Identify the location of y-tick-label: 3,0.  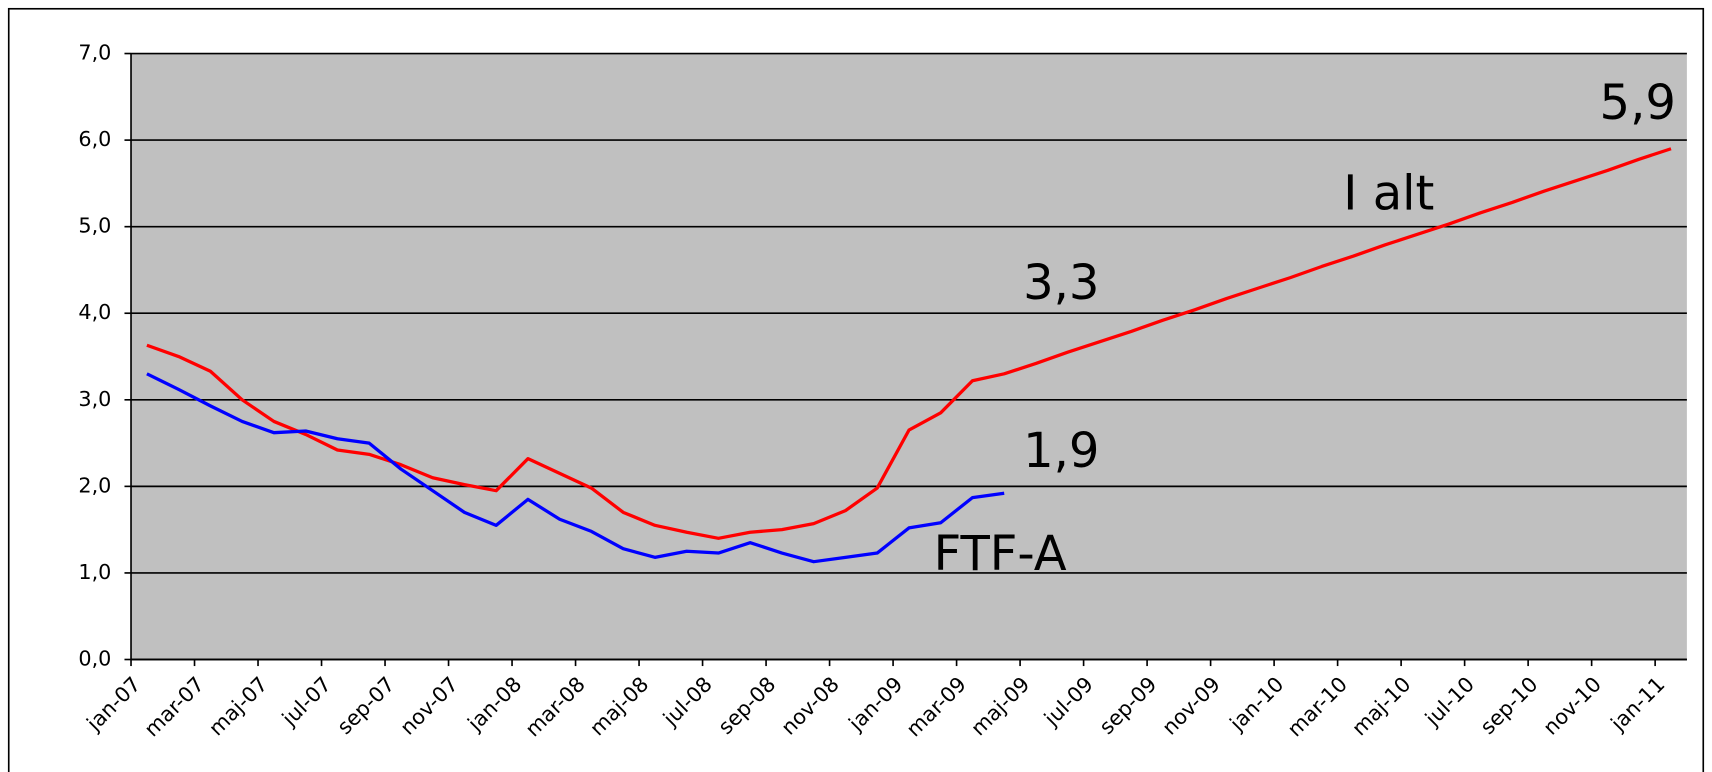
(94, 399).